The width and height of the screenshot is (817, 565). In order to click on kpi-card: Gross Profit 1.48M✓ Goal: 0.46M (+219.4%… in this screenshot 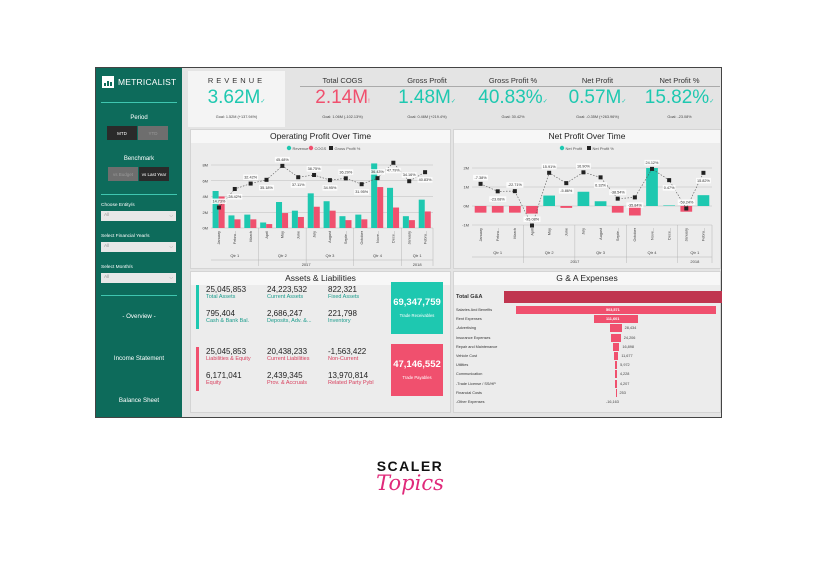, I will do `click(427, 95)`.